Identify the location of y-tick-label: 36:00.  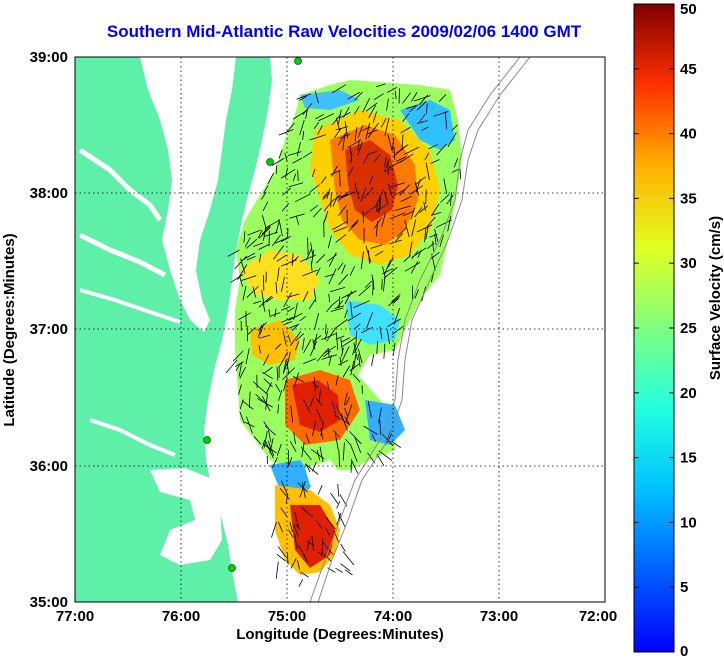
(49, 466).